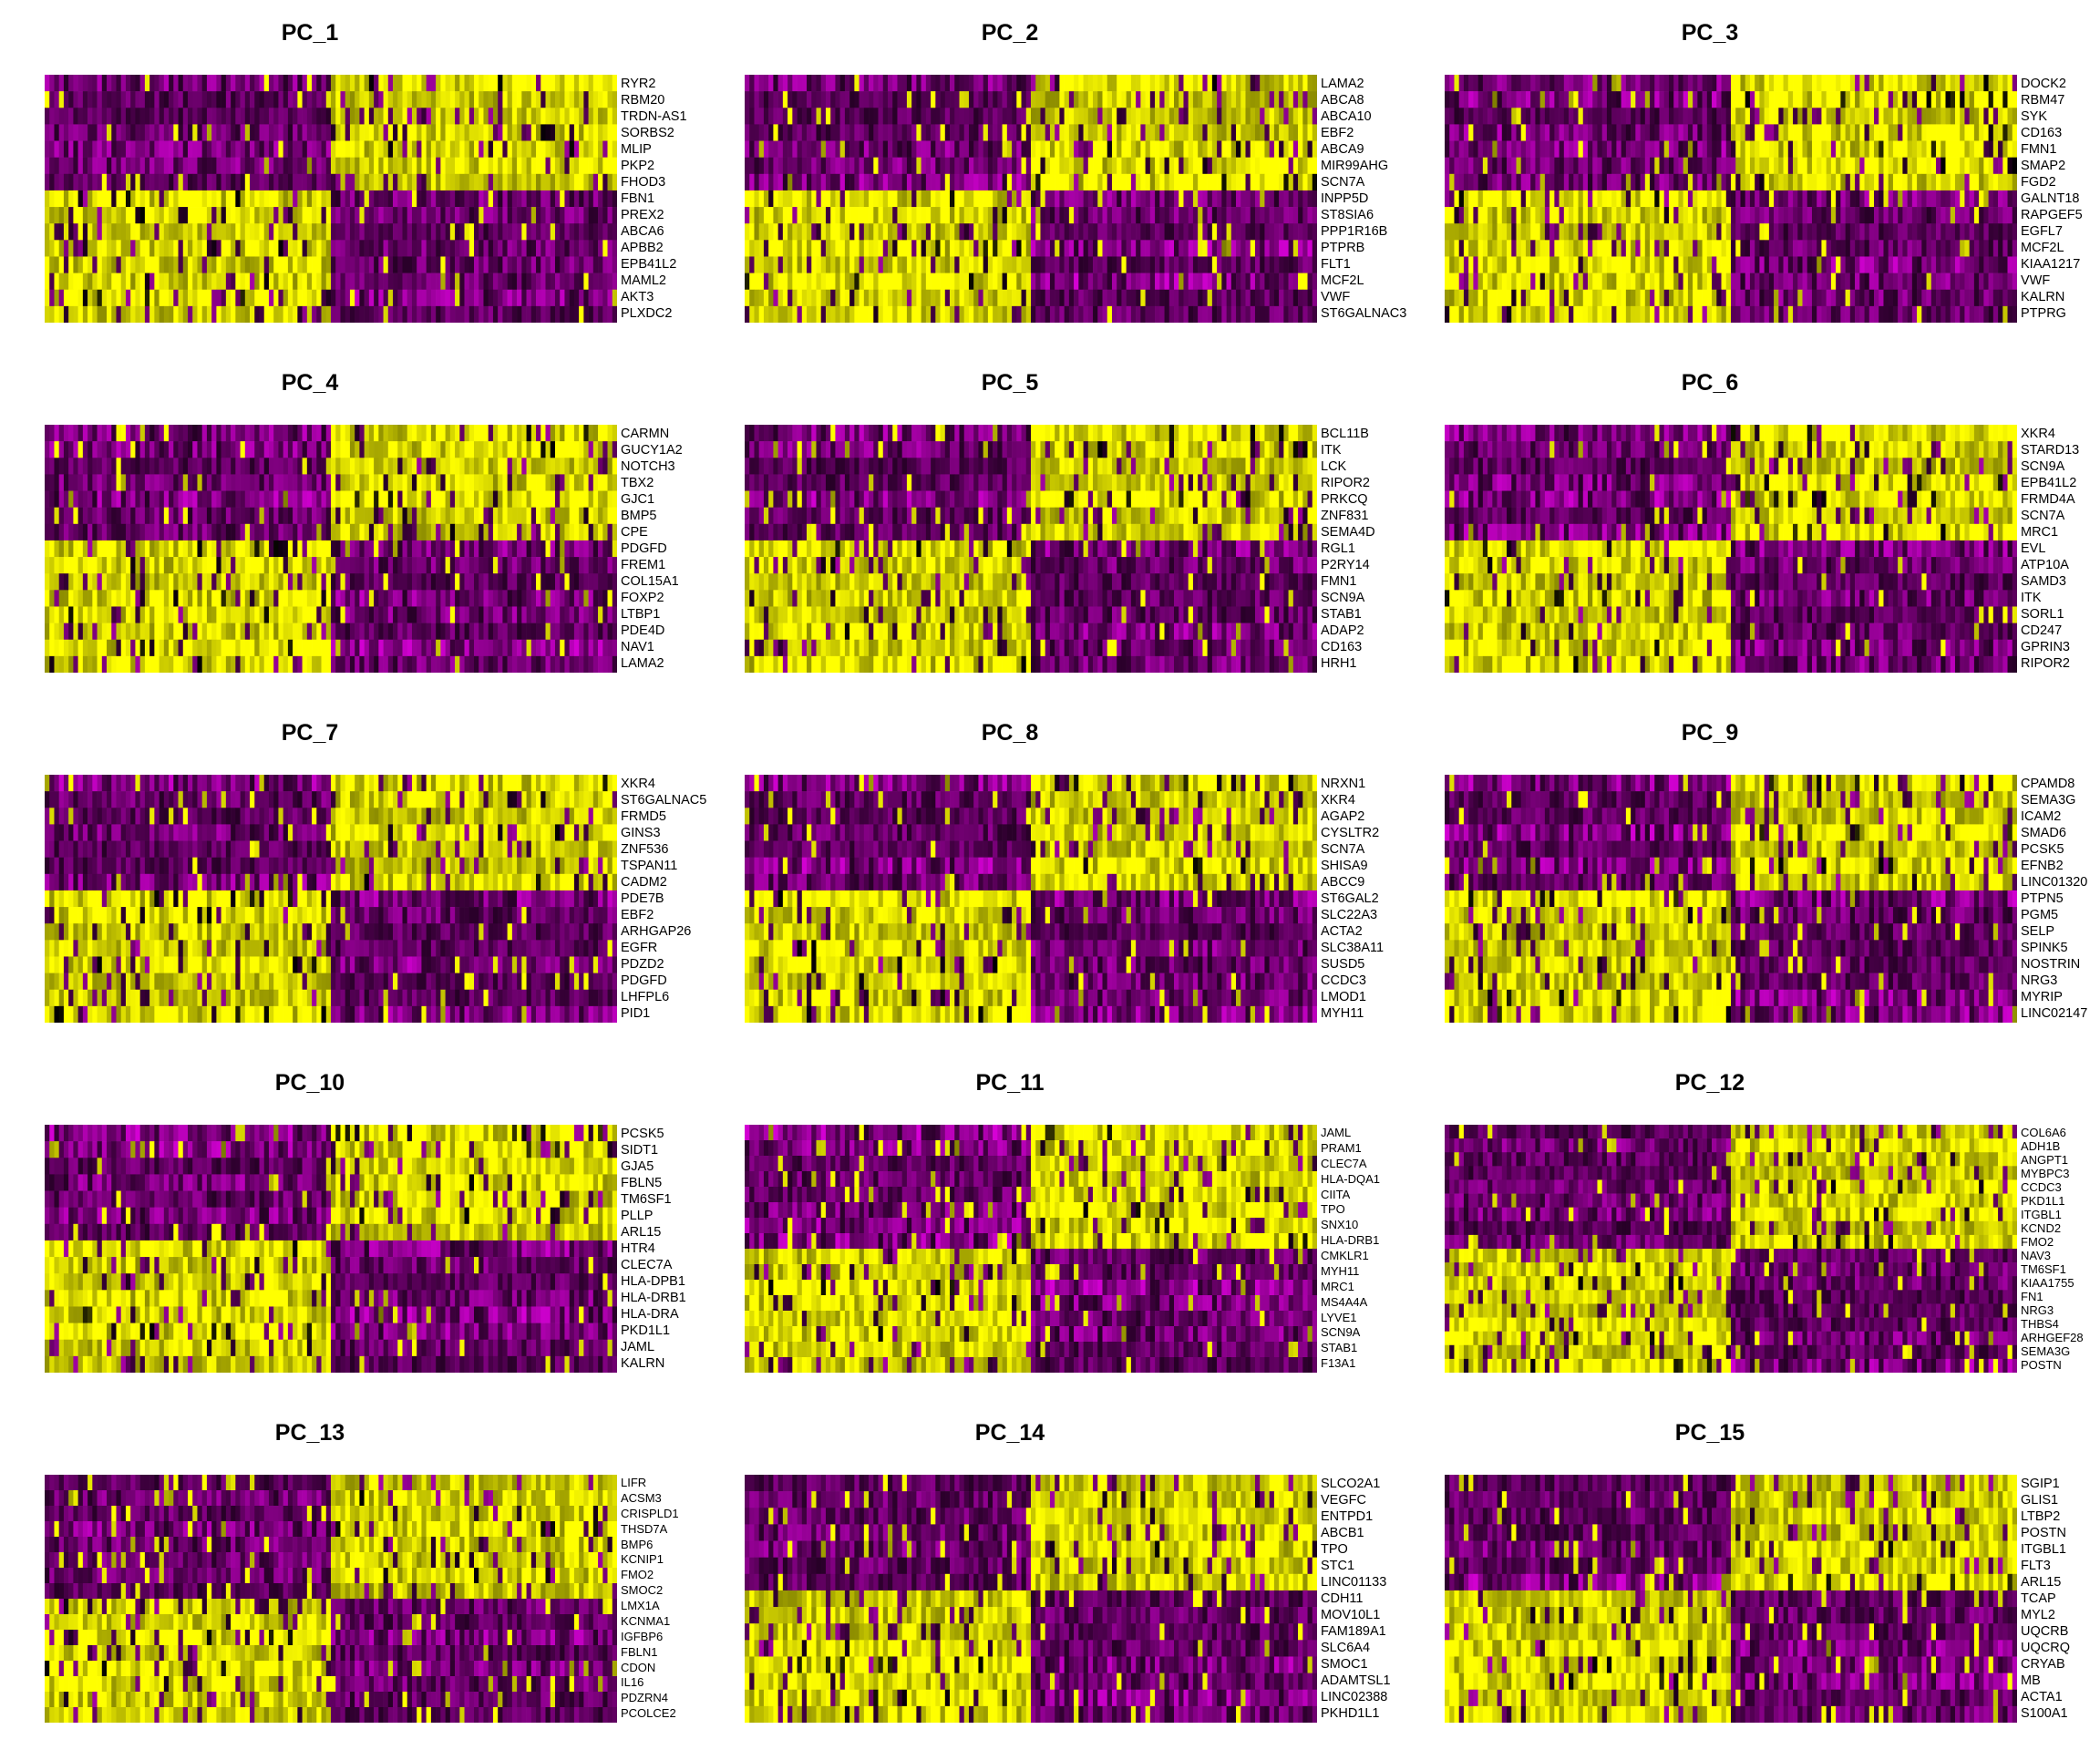 The width and height of the screenshot is (2100, 1750). What do you see at coordinates (1364, 117) in the screenshot?
I see `gene-label: ABCA10` at bounding box center [1364, 117].